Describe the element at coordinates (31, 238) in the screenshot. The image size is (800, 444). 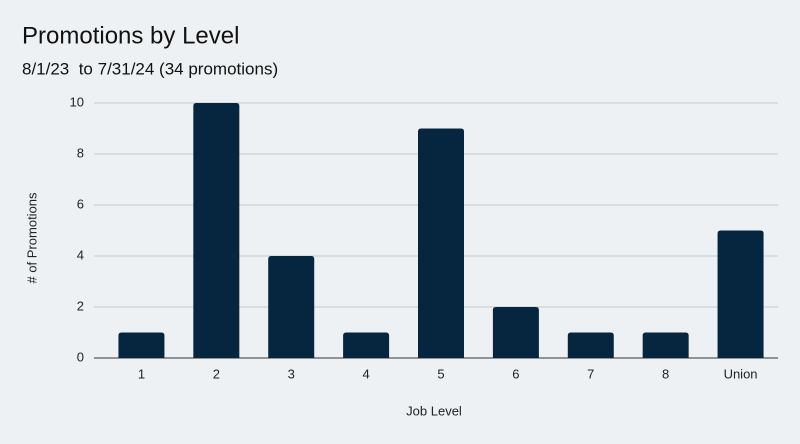
I see `y-axis-title: # of Promotions` at that location.